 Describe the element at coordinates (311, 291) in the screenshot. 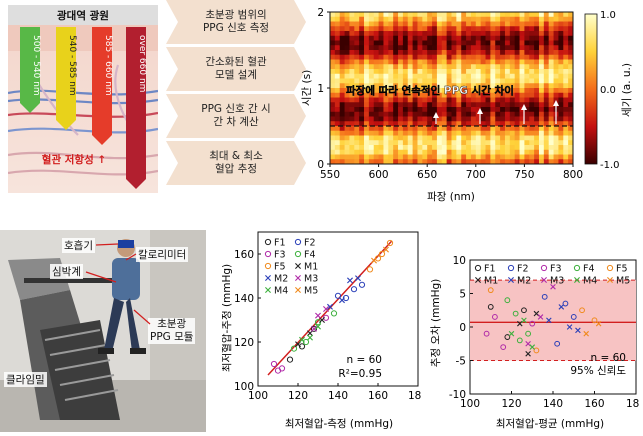

I see `legend-label-m5: M5` at that location.